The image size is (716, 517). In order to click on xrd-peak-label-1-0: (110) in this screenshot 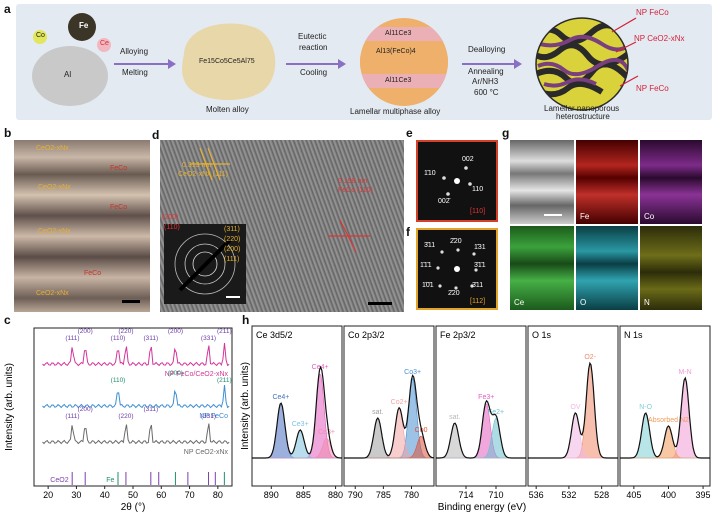, I will do `click(118, 380)`.